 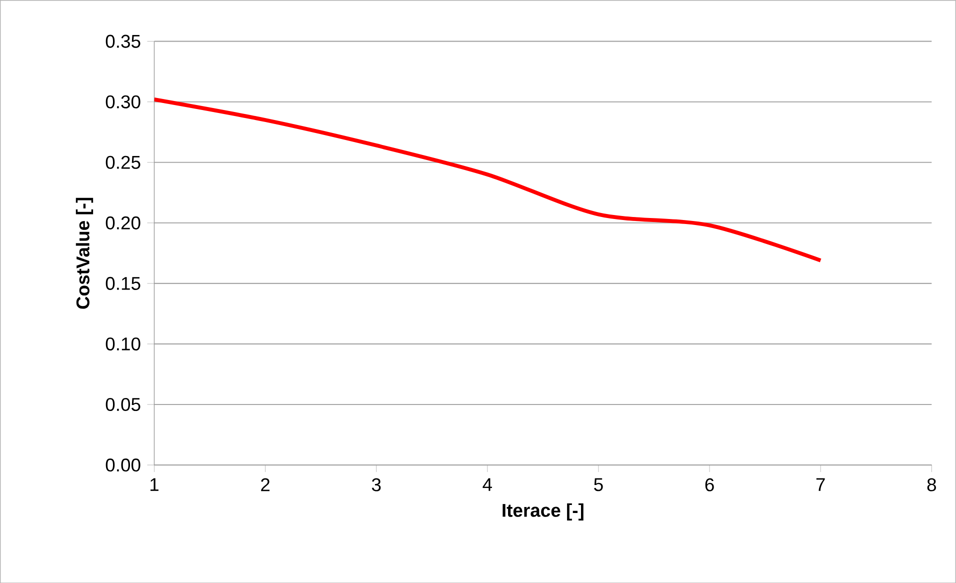 What do you see at coordinates (123, 223) in the screenshot?
I see `y-tick-label: 0.20` at bounding box center [123, 223].